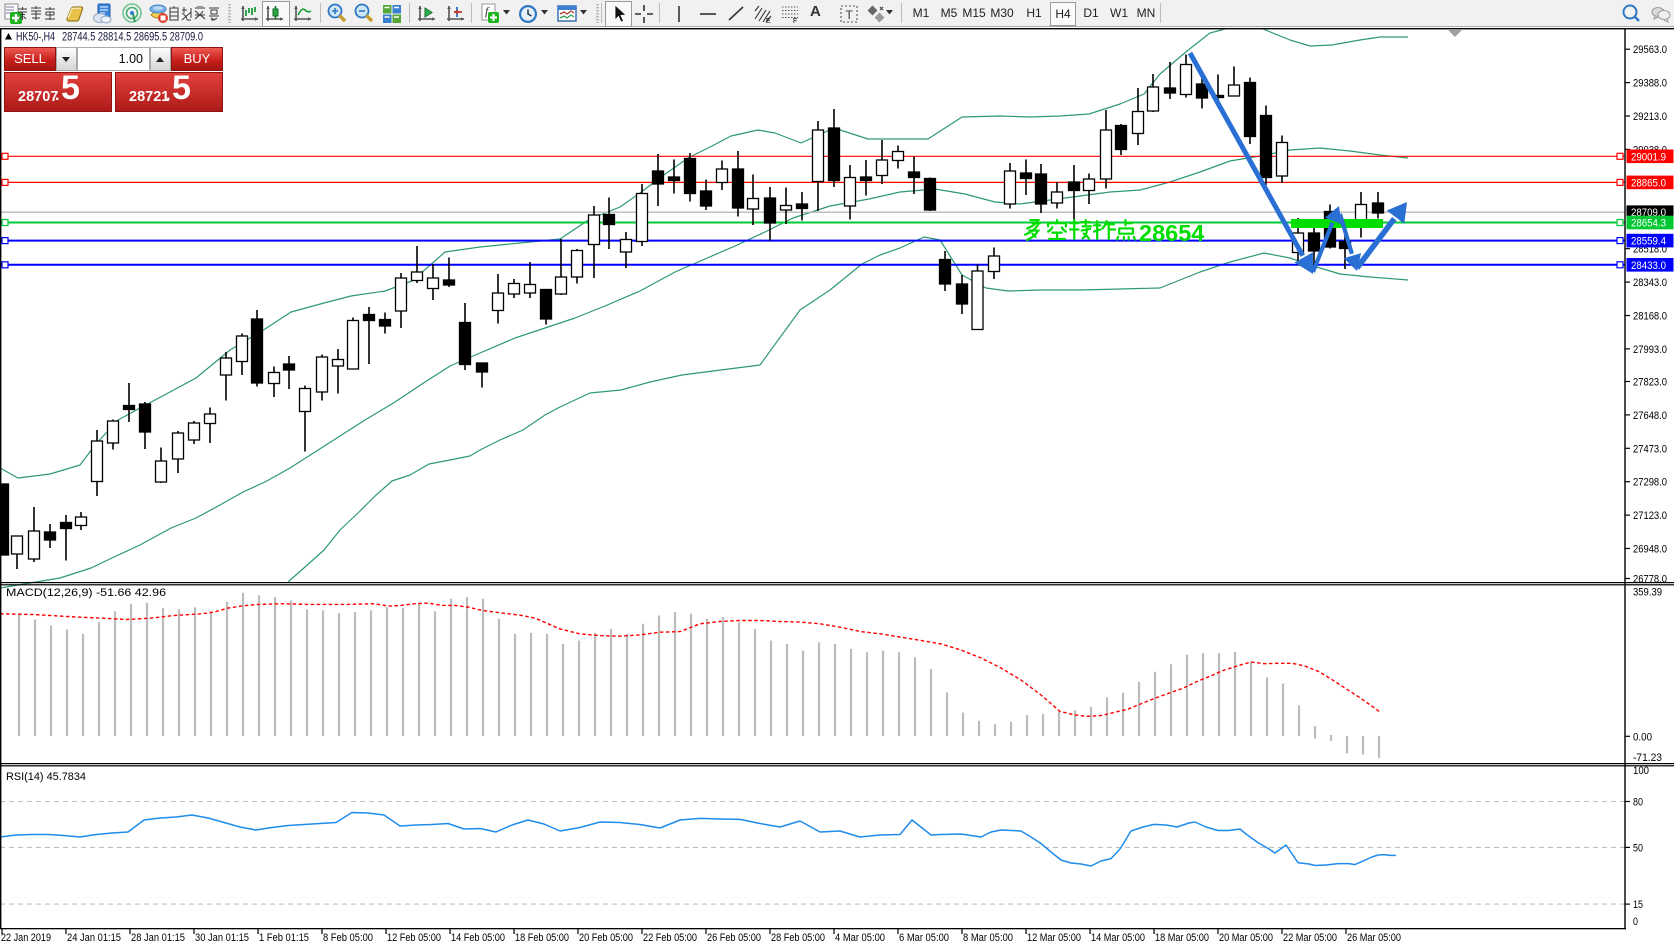 This screenshot has height=948, width=1674. I want to click on svg-text: 12 Mar 05:00, so click(1054, 938).